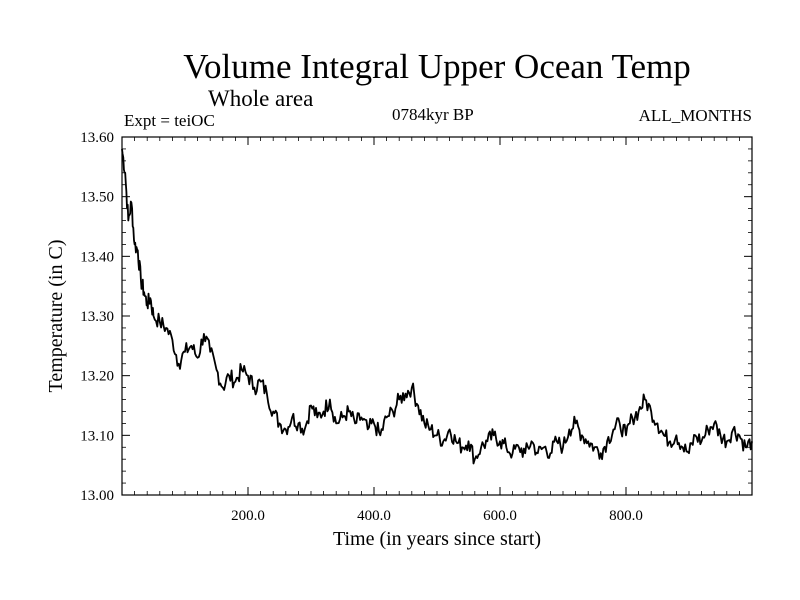 The image size is (800, 600). Describe the element at coordinates (97, 257) in the screenshot. I see `y-tick-label: 13.40` at that location.